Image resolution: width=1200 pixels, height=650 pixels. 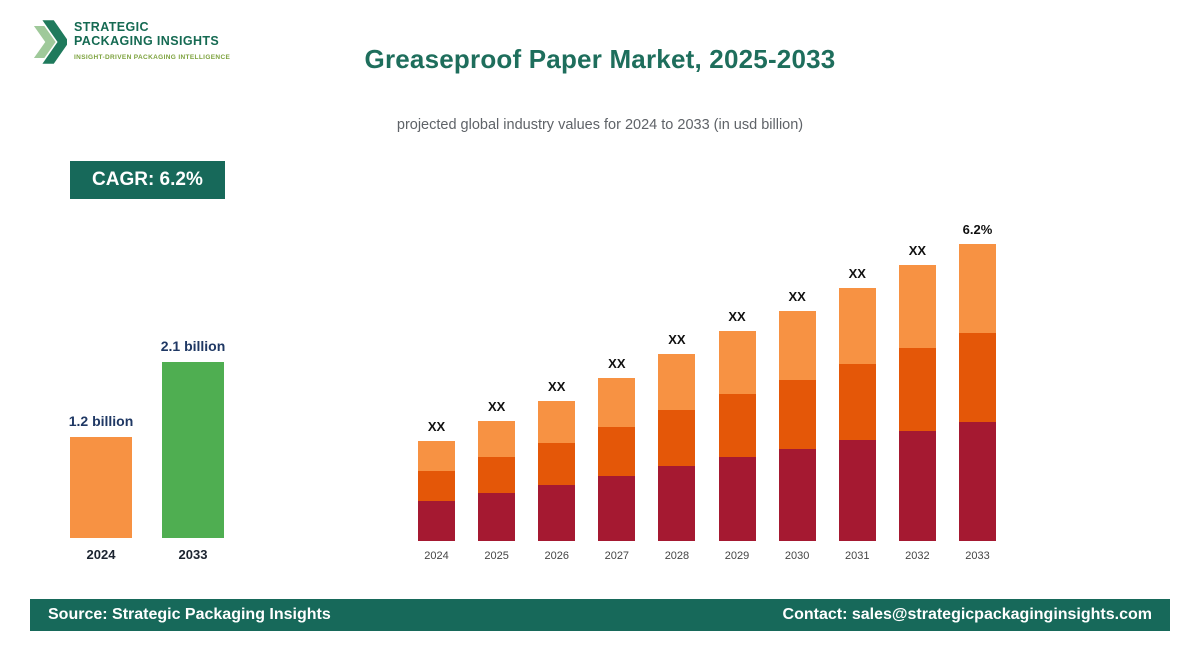 I want to click on bar-year-label: 2031, so click(x=857, y=556).